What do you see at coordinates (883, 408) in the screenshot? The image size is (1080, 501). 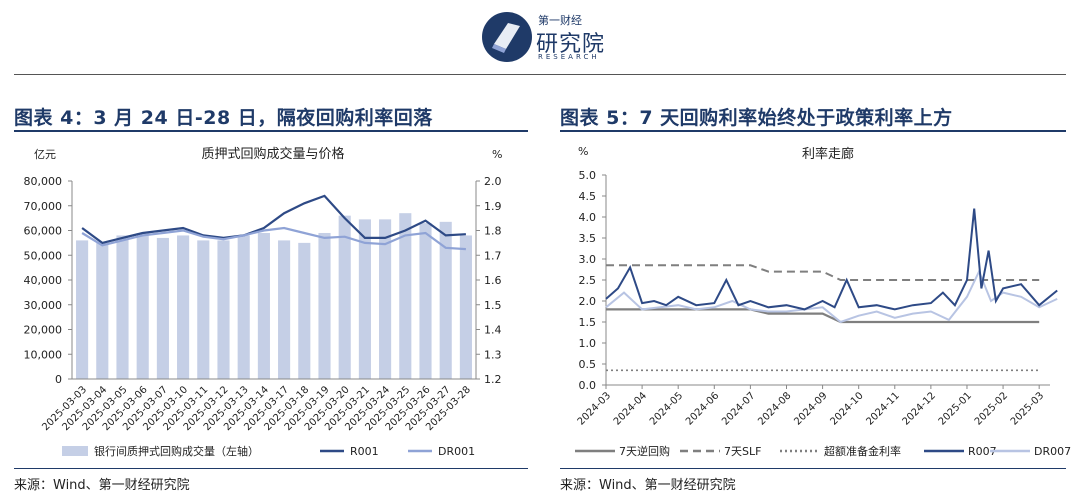 I see `rate-xtick-label: 2024-11` at bounding box center [883, 408].